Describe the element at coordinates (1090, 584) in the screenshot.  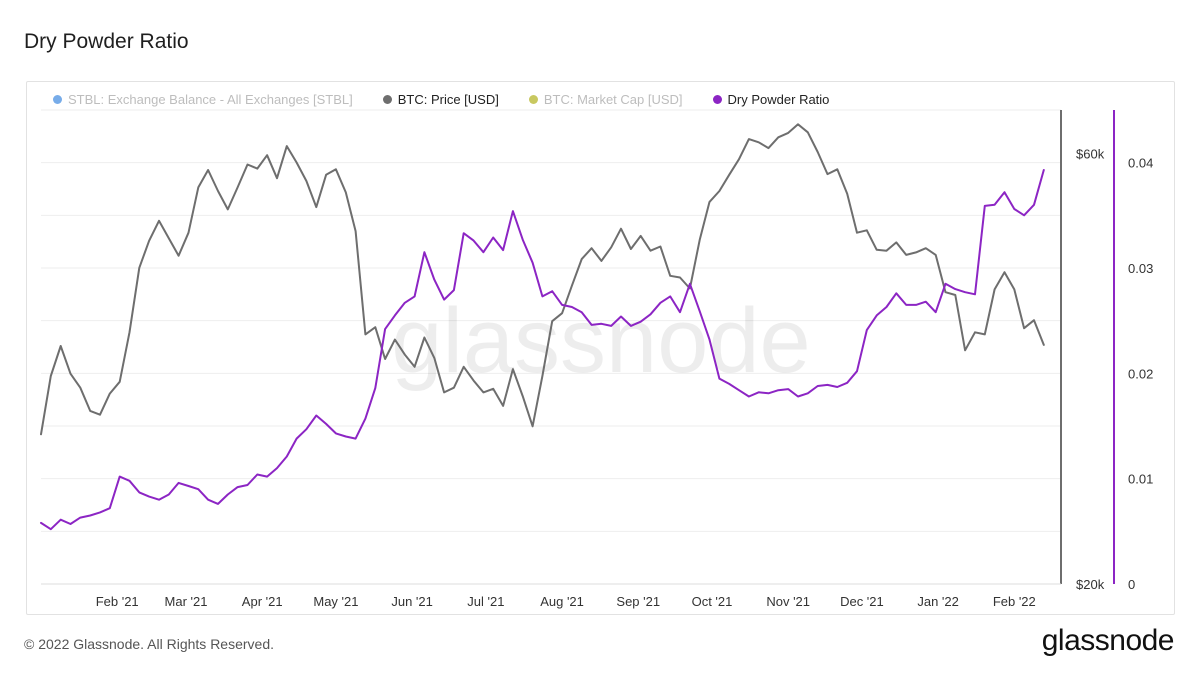
I see `price-tick-label: $20k` at that location.